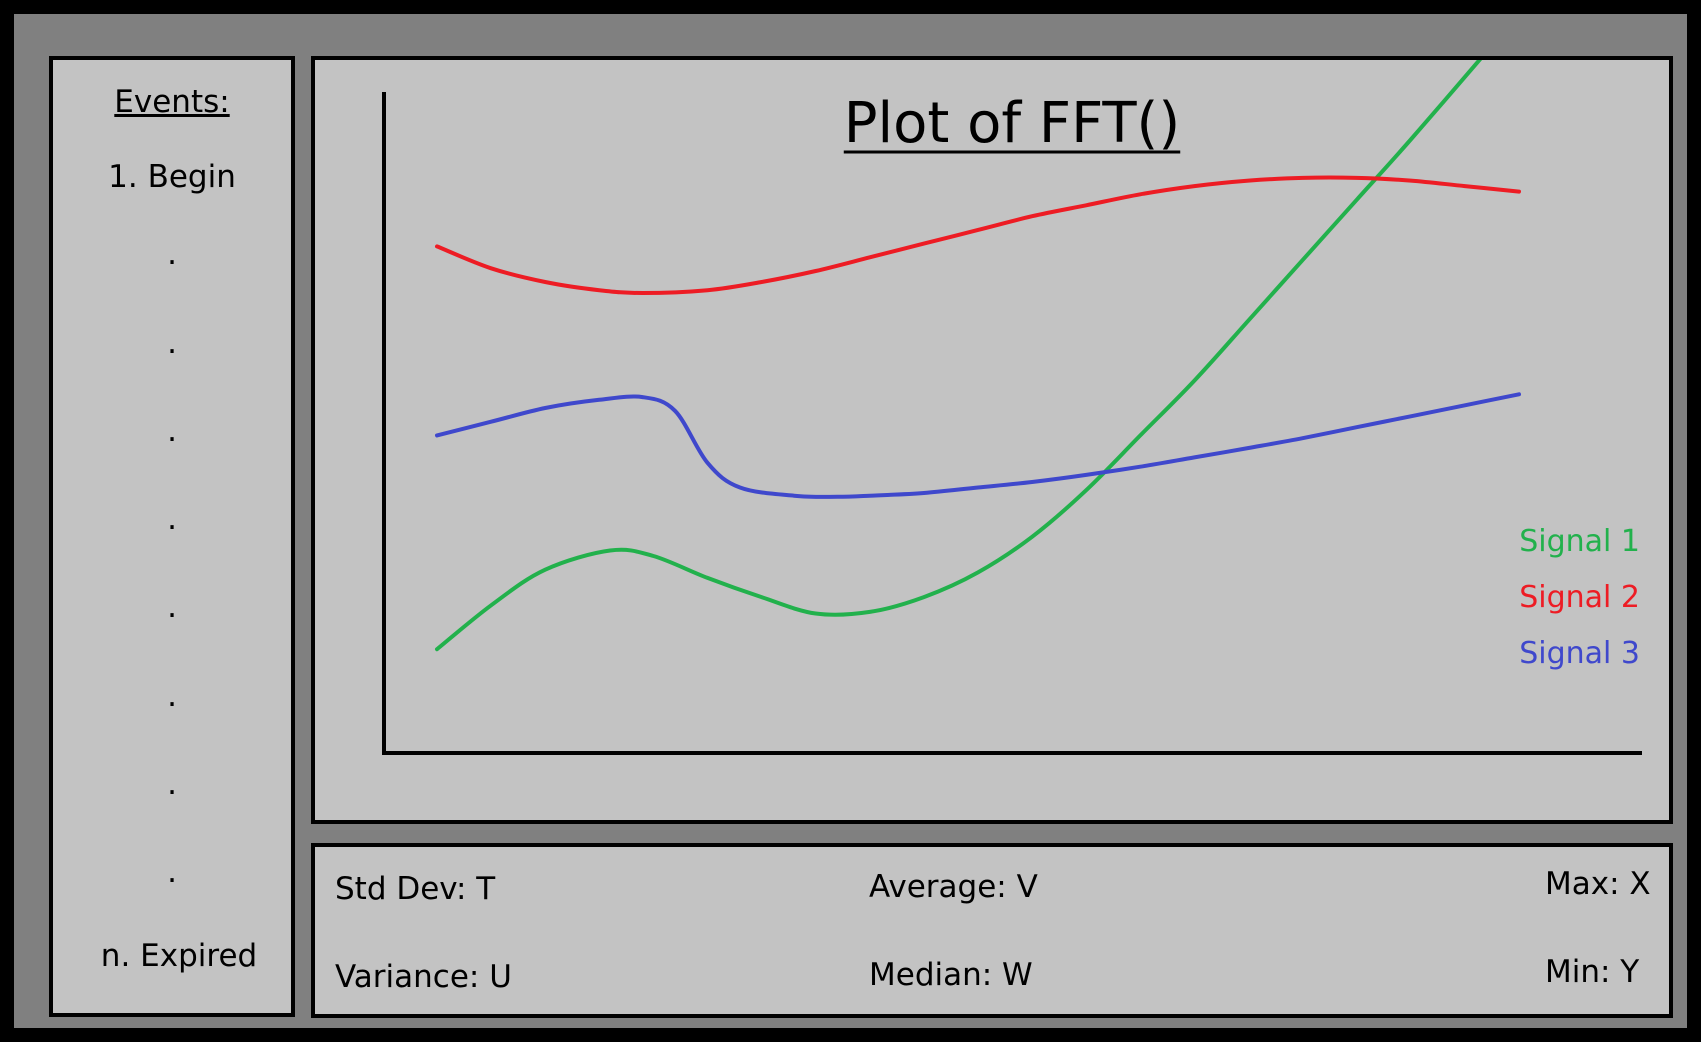  Describe the element at coordinates (1012, 123) in the screenshot. I see `chart-title: Plot of FFT()` at that location.